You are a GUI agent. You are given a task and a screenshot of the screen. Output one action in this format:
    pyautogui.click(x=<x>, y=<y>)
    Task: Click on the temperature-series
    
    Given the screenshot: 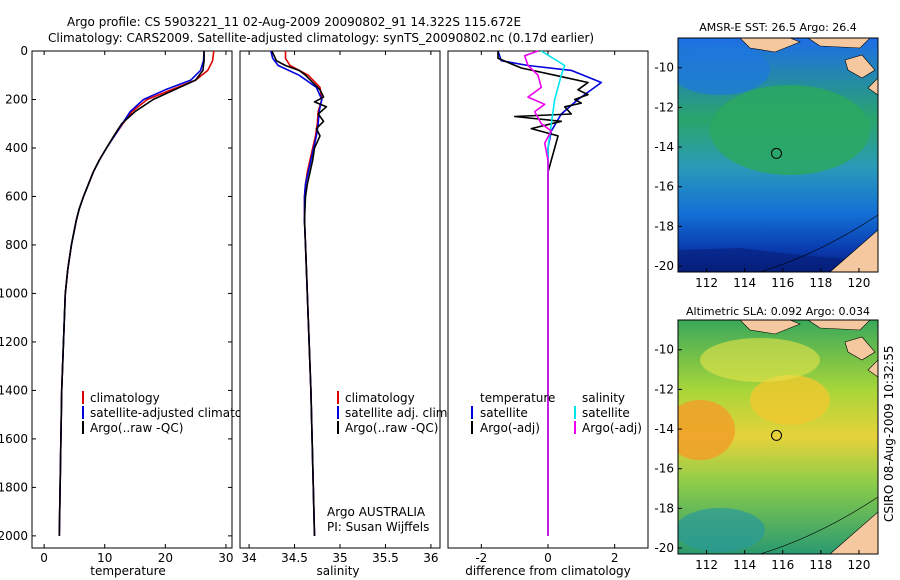 What is the action you would take?
    pyautogui.click(x=136, y=293)
    